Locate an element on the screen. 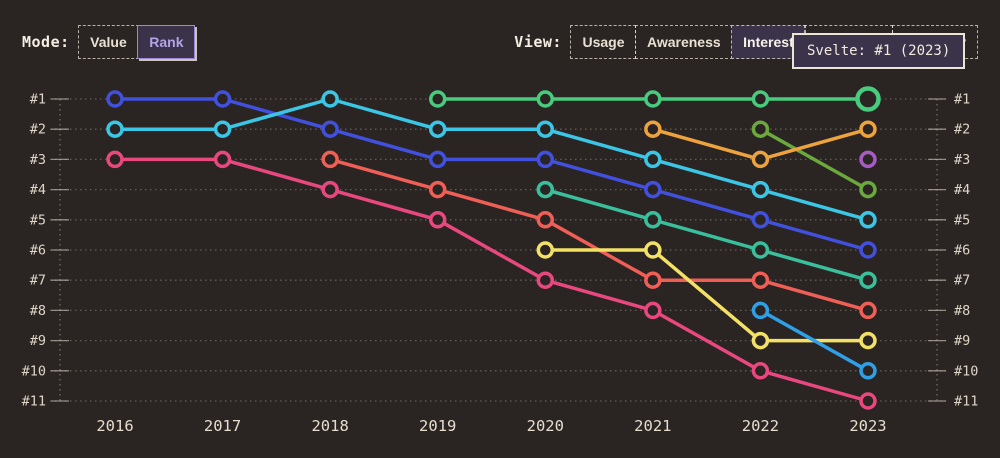 This screenshot has height=458, width=1000. series-dodger is located at coordinates (814, 340).